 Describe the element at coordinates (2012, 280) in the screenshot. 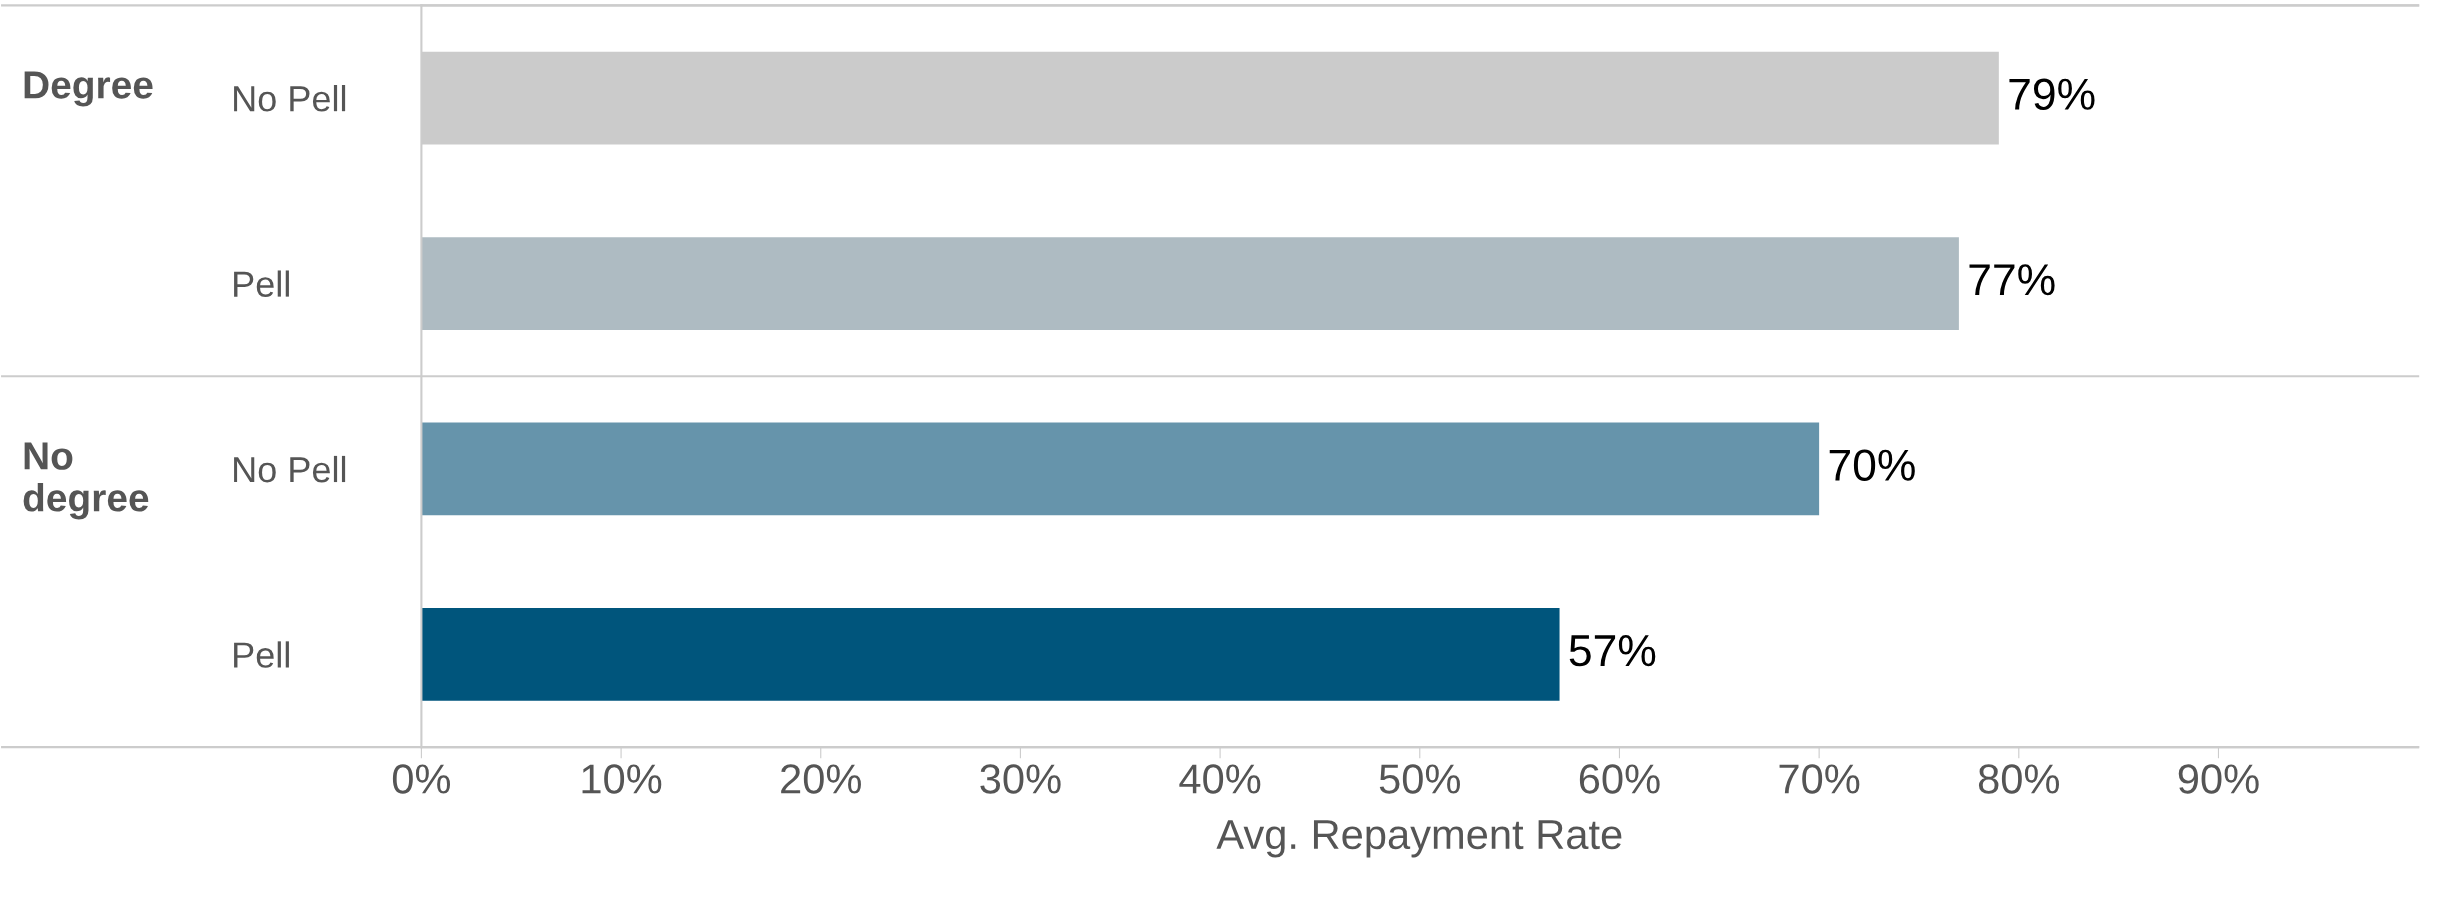

I see `data-label: 77%` at that location.